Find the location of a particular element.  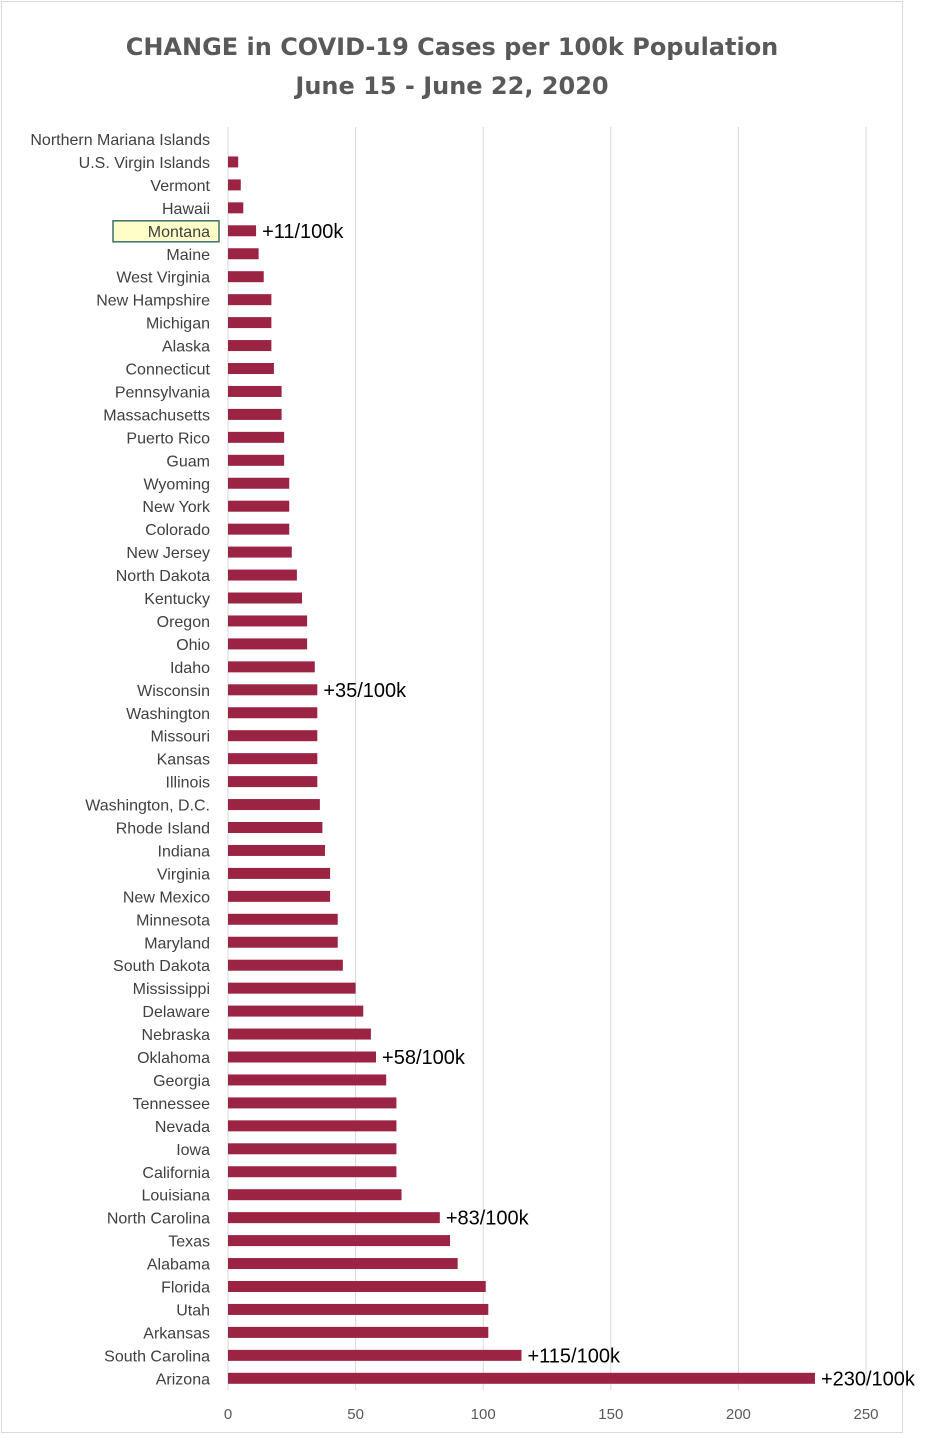

data-annotation: +230/100k is located at coordinates (868, 1379).